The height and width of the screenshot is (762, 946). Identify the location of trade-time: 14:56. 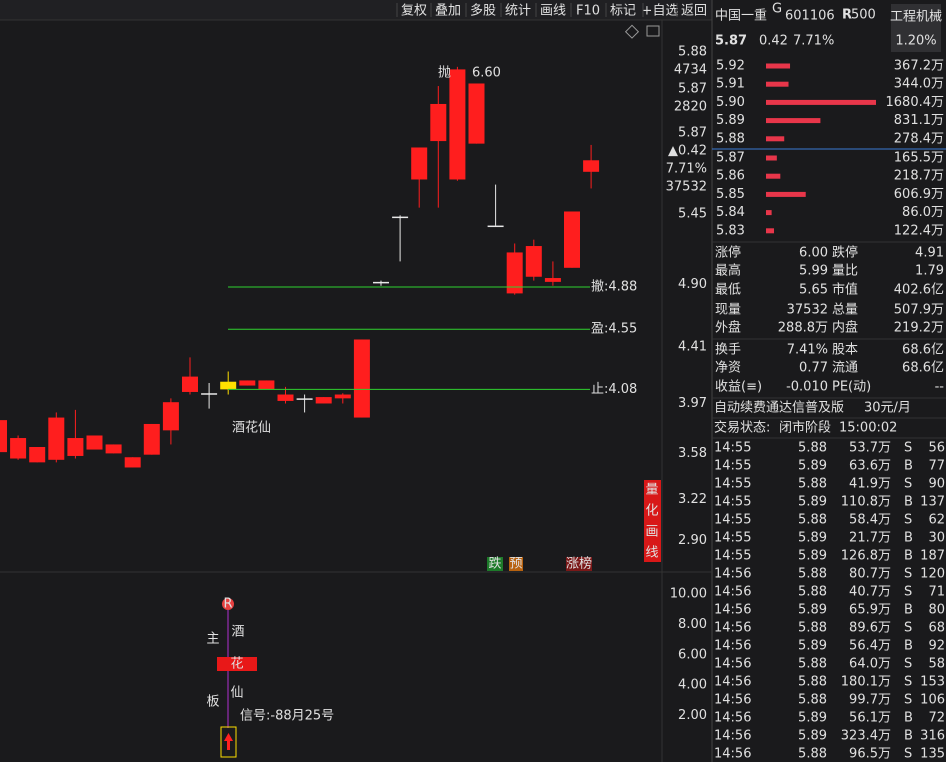
(732, 754).